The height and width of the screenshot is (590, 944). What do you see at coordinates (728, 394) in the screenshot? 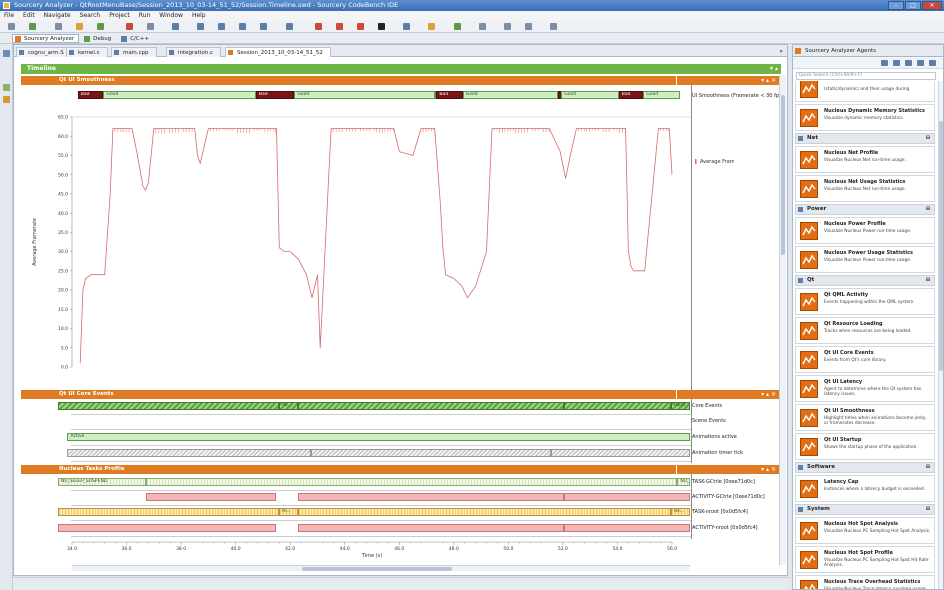
I see `core-events-header-controls: ▾ ▴ ✕` at bounding box center [728, 394].